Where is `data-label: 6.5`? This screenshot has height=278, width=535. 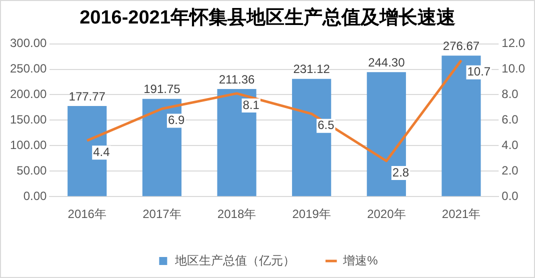 data-label: 6.5 is located at coordinates (326, 125).